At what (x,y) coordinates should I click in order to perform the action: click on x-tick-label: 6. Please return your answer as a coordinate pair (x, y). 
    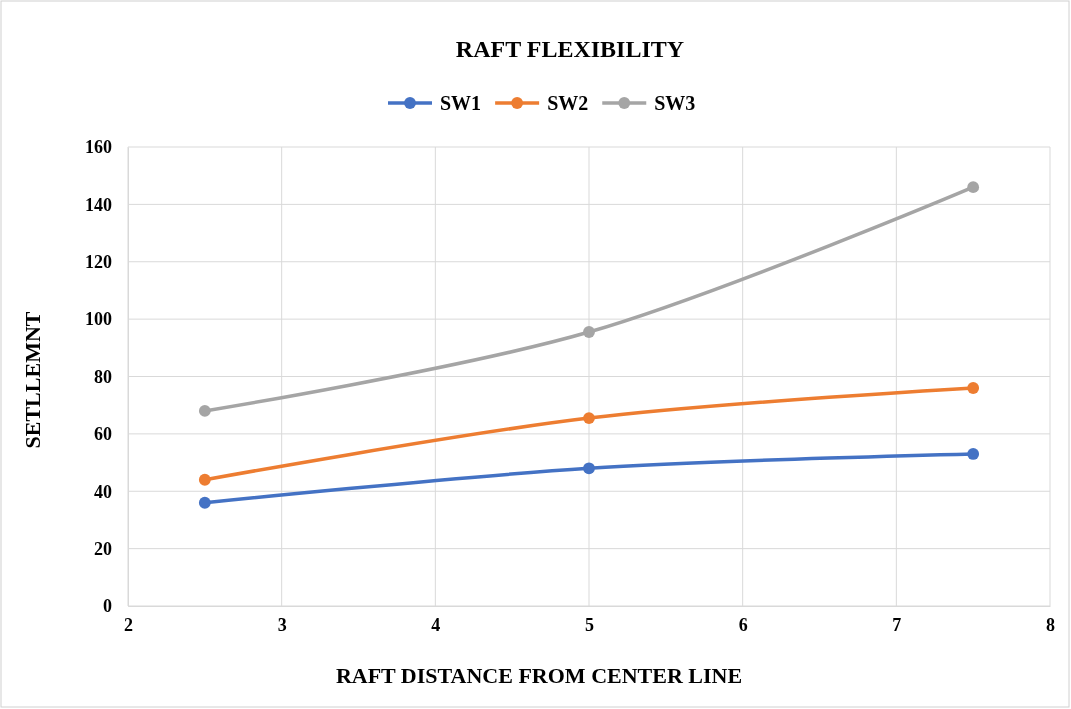
    Looking at the image, I should click on (743, 624).